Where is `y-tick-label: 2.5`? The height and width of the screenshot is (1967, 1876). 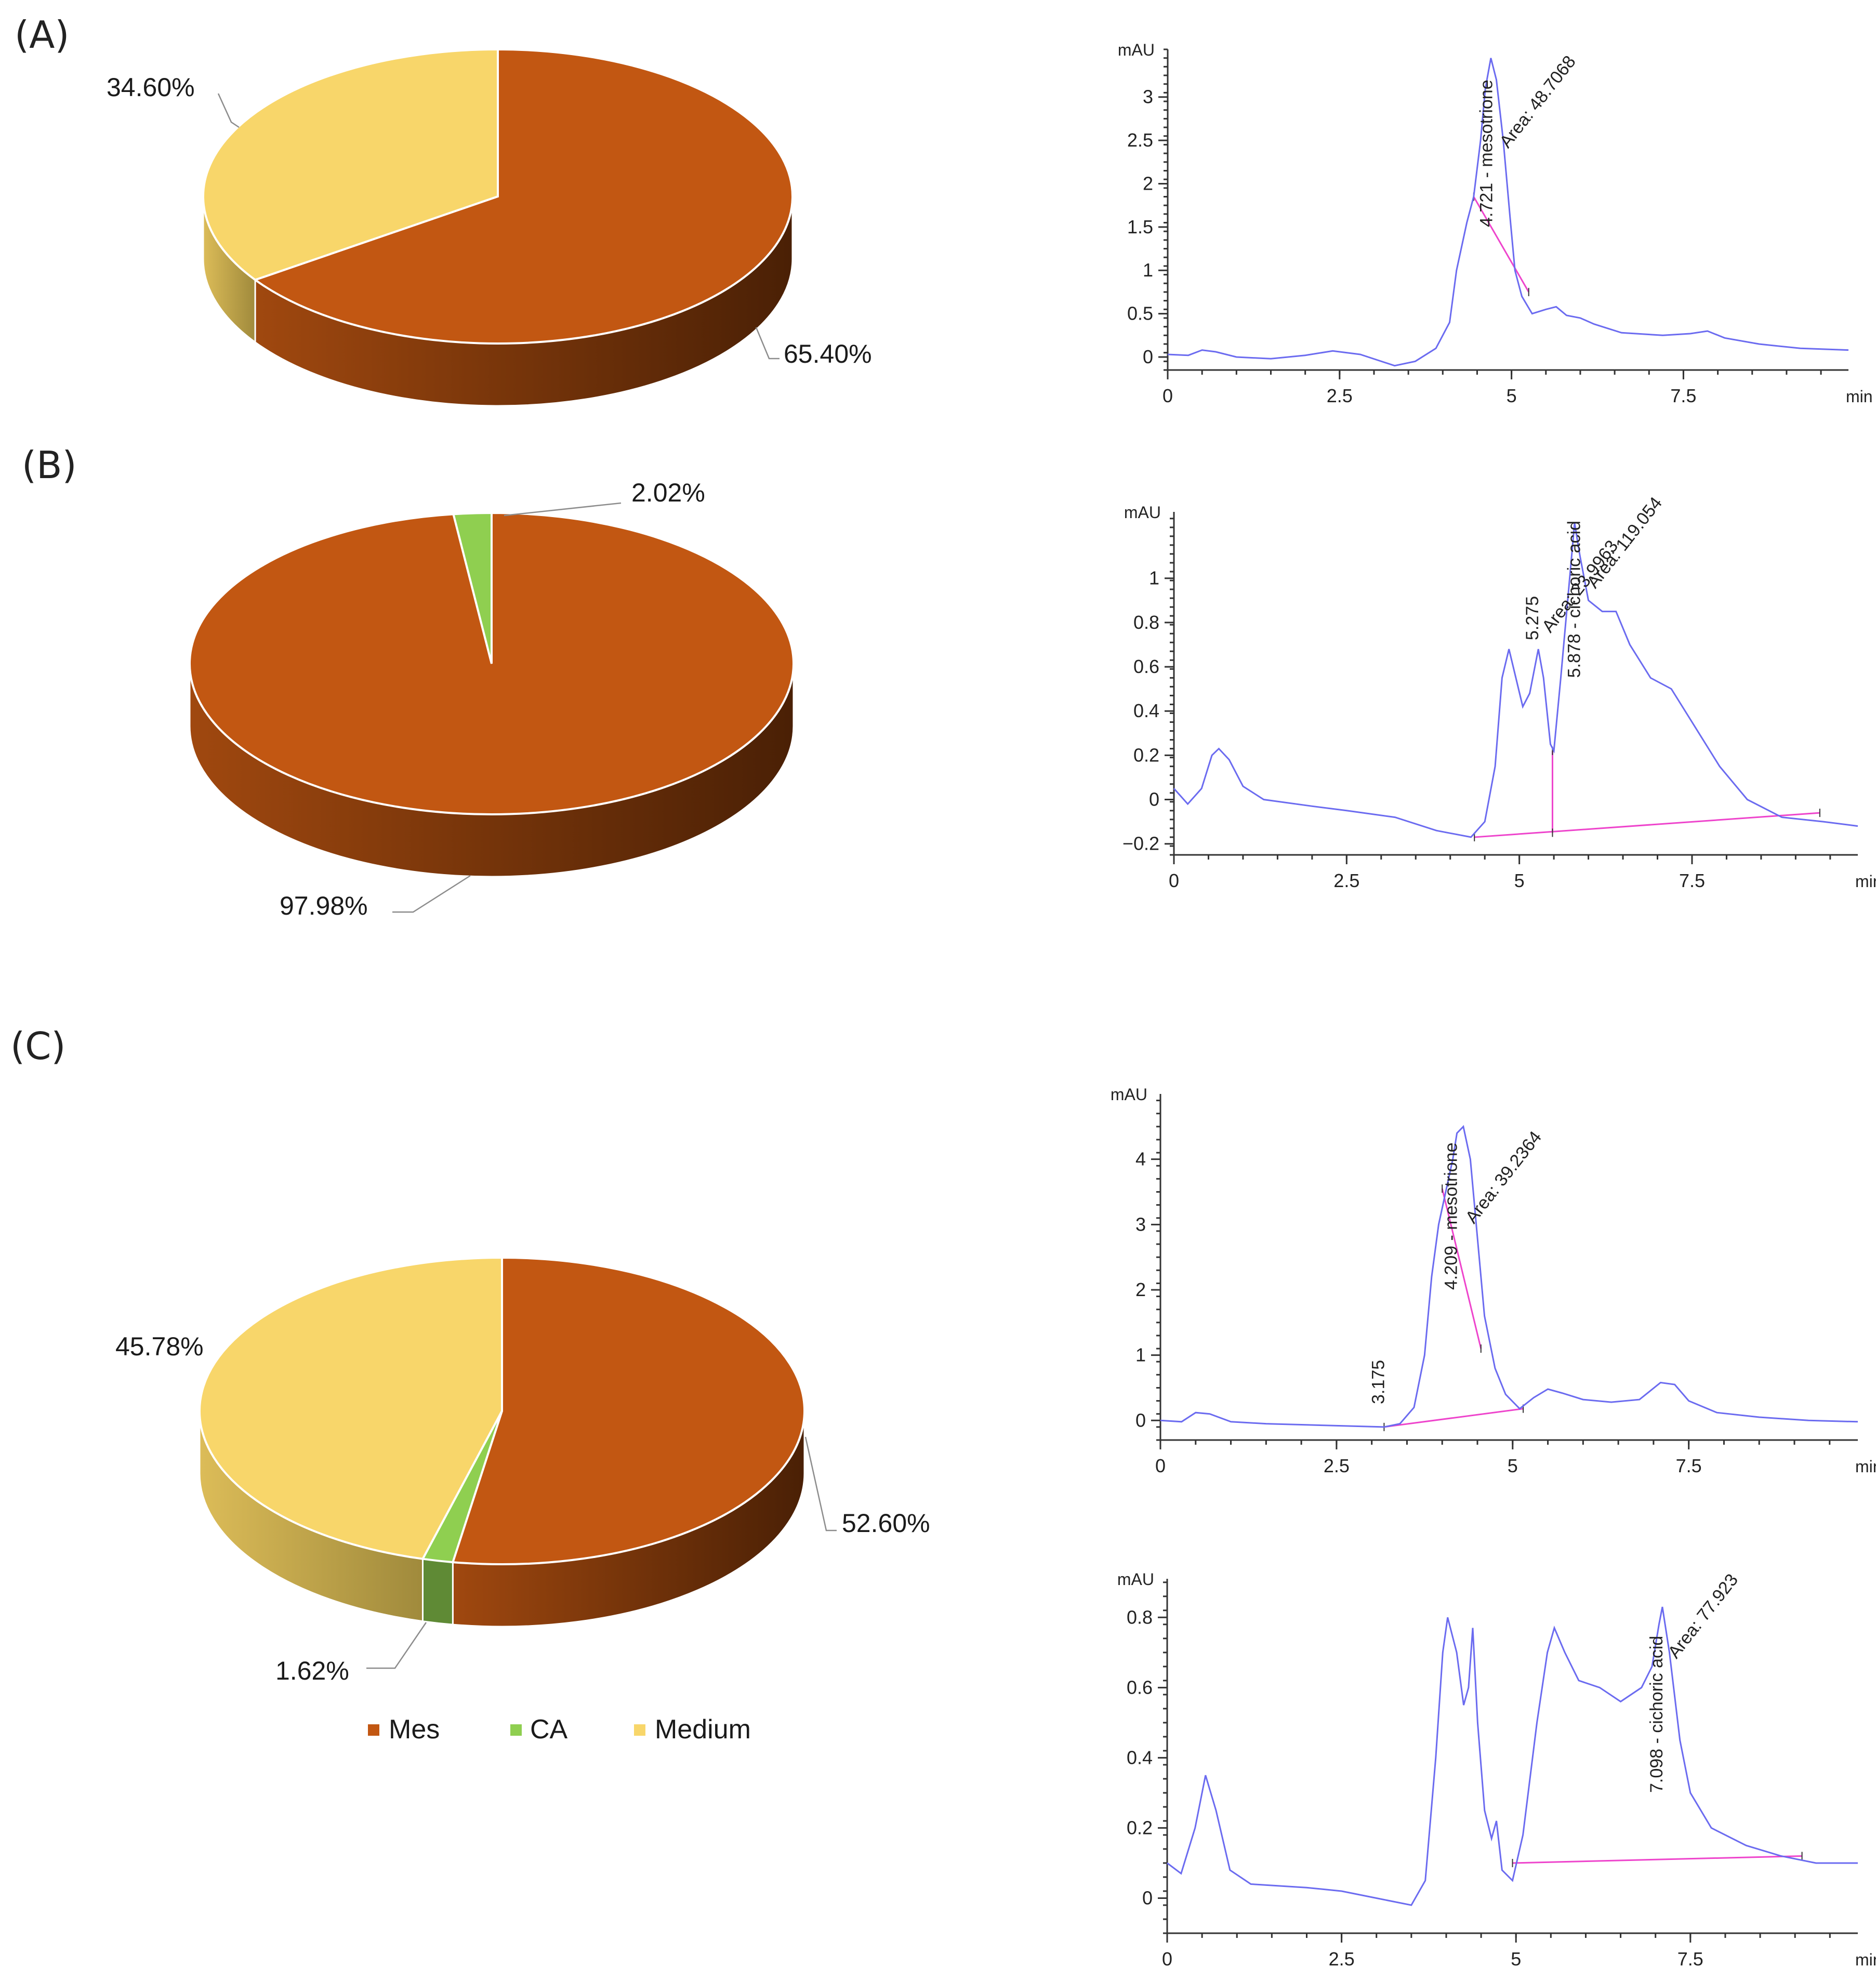
y-tick-label: 2.5 is located at coordinates (1140, 140).